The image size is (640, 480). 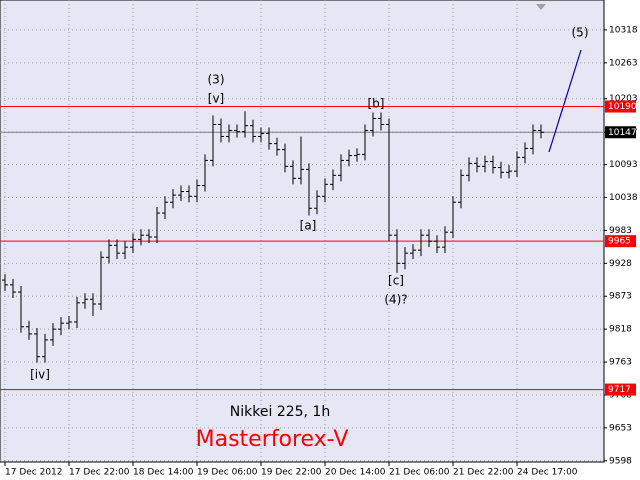 What do you see at coordinates (620, 428) in the screenshot?
I see `y-tick-label: 9653` at bounding box center [620, 428].